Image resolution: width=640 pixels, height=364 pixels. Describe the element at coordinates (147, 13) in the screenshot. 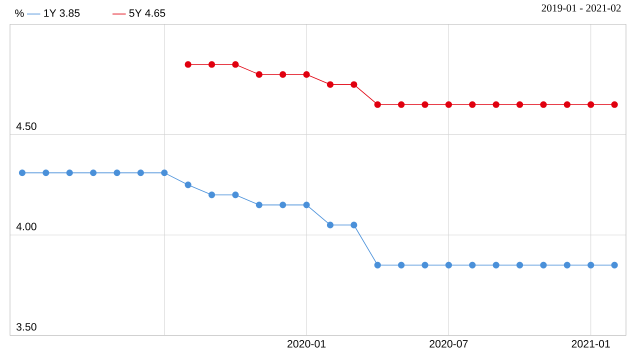

I see `legend-label: 5Y 4.65` at that location.